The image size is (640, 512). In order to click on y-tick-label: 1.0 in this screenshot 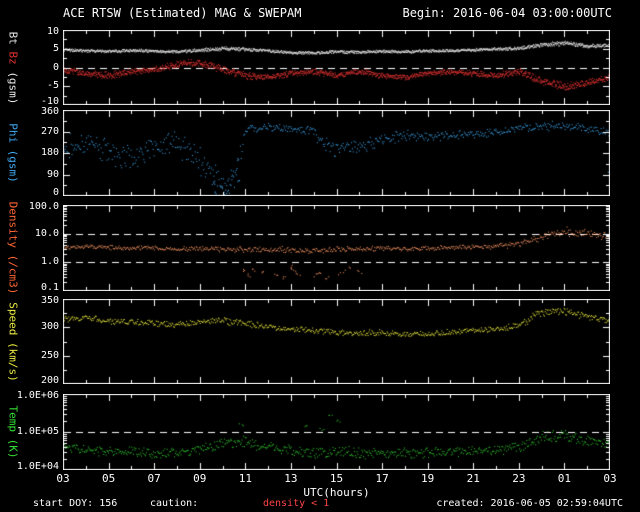, I will do `click(49, 262)`.